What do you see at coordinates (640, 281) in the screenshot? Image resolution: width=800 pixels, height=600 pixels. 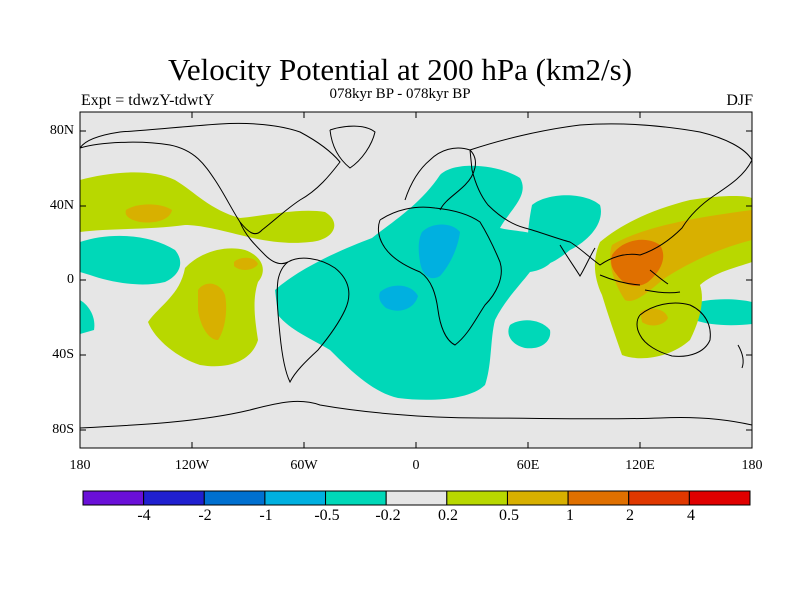 I see `coast-indonesia` at bounding box center [640, 281].